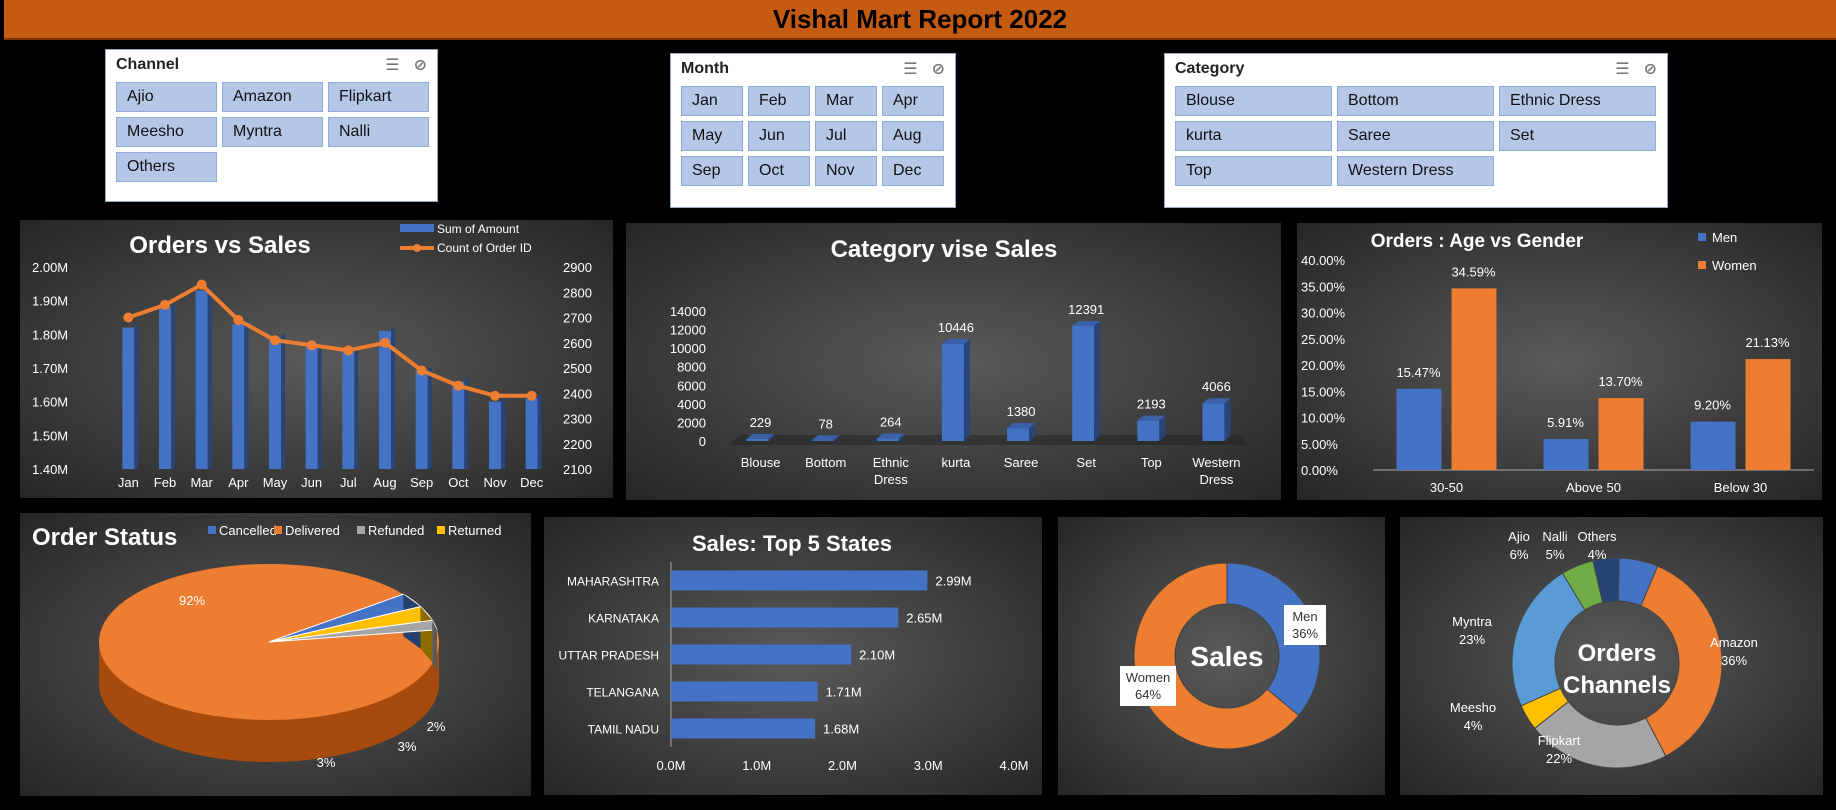 This screenshot has height=810, width=1836. Describe the element at coordinates (272, 132) in the screenshot. I see `channel-item: Myntra` at that location.